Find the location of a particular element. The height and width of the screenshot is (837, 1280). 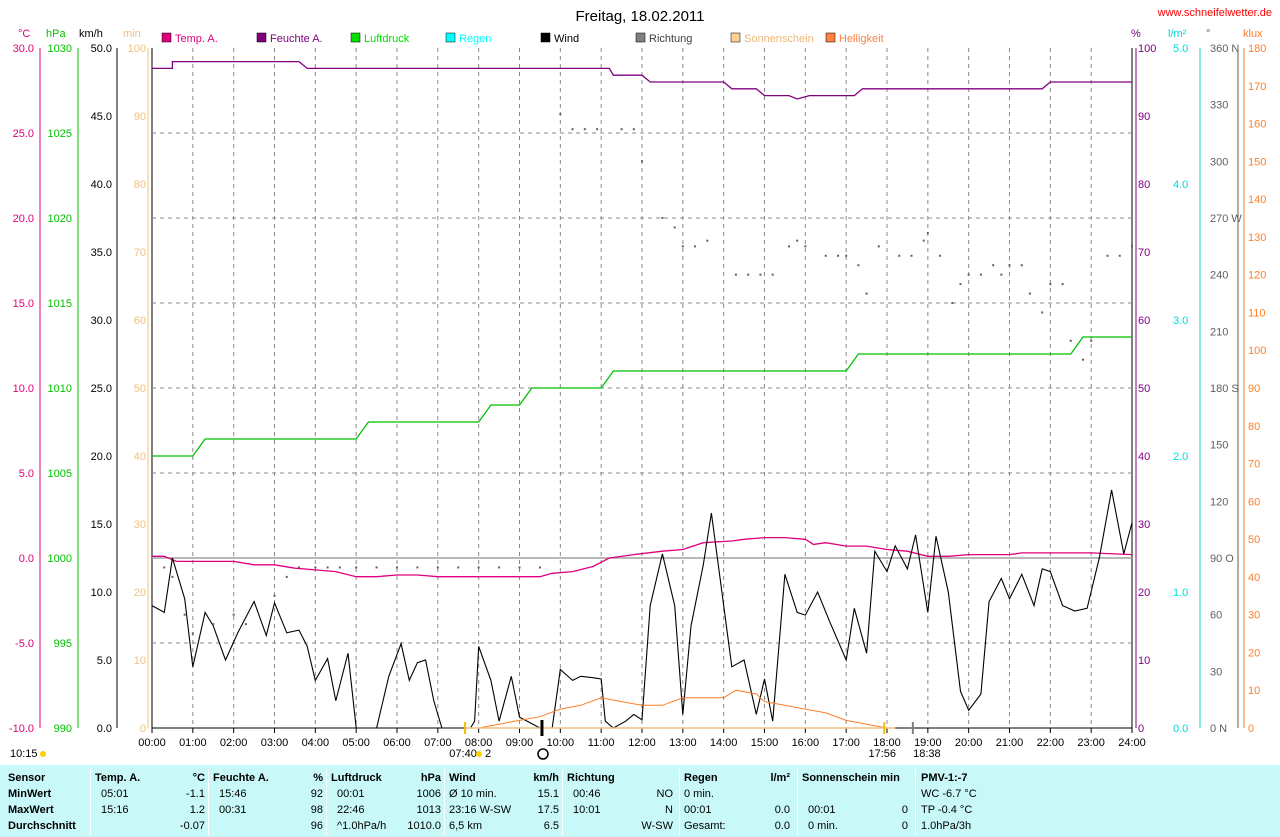

humidity-tick-label: 60 is located at coordinates (1144, 321).